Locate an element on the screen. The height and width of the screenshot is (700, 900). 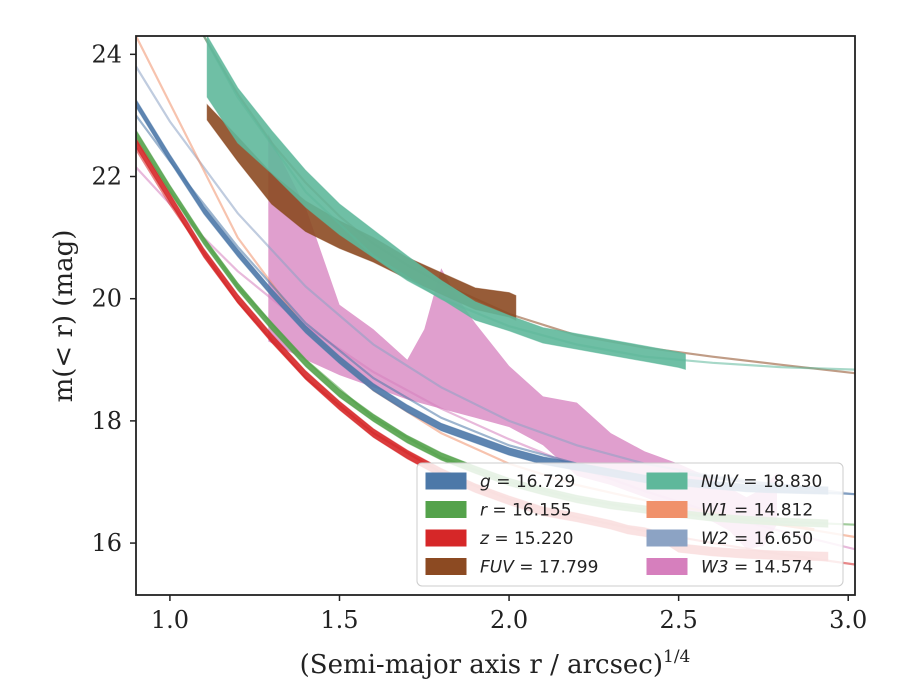
legend-swatch-nuv is located at coordinates (667, 481).